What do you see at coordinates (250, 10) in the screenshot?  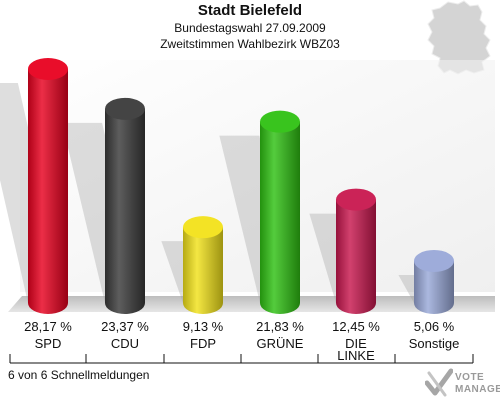 I see `chart-title: Stadt Bielefeld` at bounding box center [250, 10].